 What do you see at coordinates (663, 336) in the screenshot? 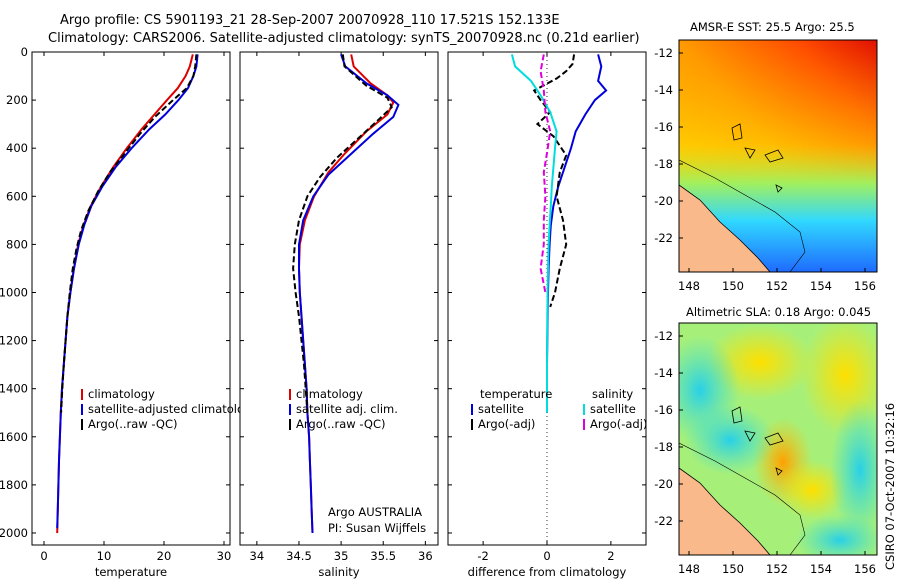
I see `sla-ytick-label: -12` at bounding box center [663, 336].